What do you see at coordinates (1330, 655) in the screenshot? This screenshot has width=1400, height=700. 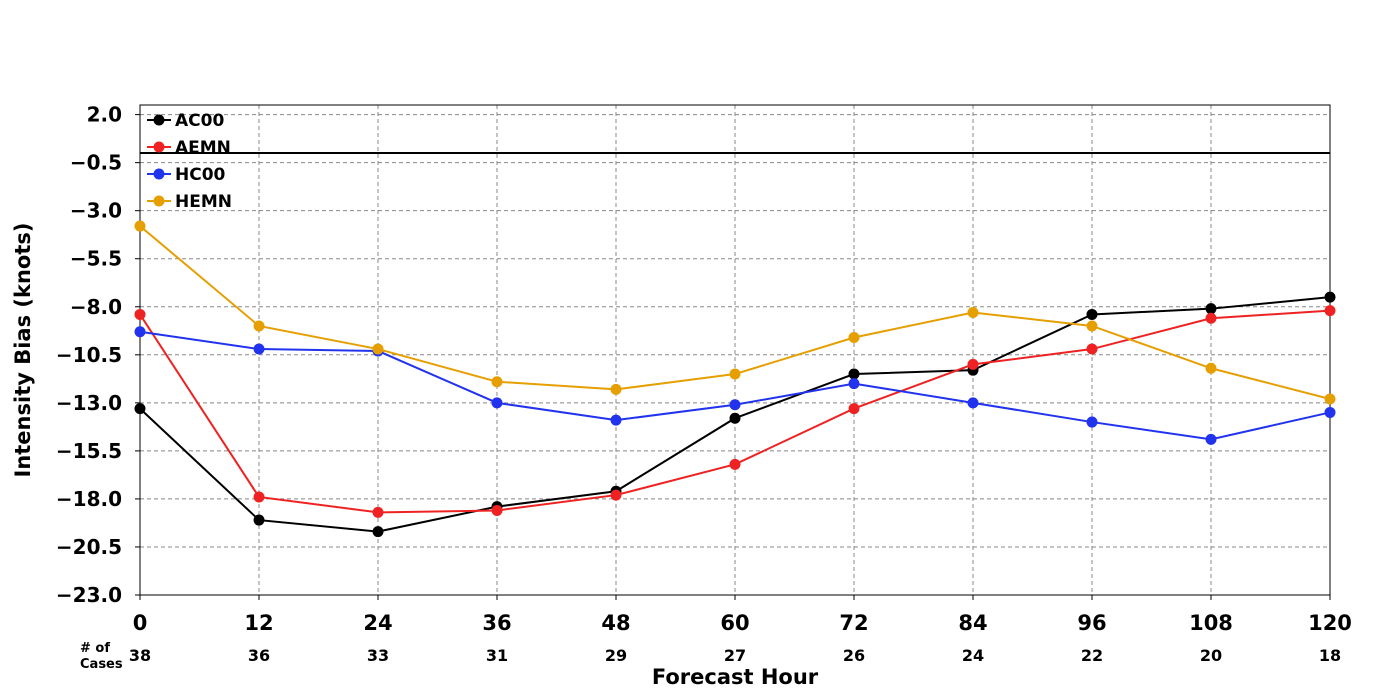 I see `case-count: 18` at bounding box center [1330, 655].